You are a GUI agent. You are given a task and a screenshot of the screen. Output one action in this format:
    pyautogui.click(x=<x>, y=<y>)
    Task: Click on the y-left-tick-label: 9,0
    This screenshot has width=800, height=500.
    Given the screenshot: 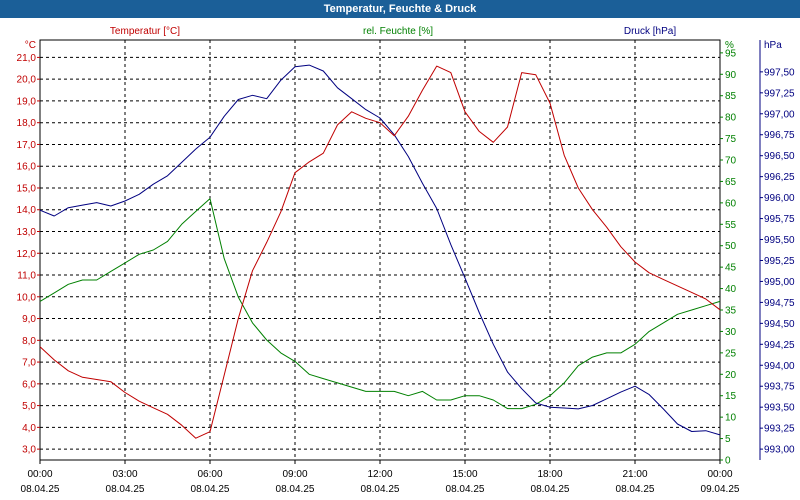 What is the action you would take?
    pyautogui.click(x=29, y=319)
    